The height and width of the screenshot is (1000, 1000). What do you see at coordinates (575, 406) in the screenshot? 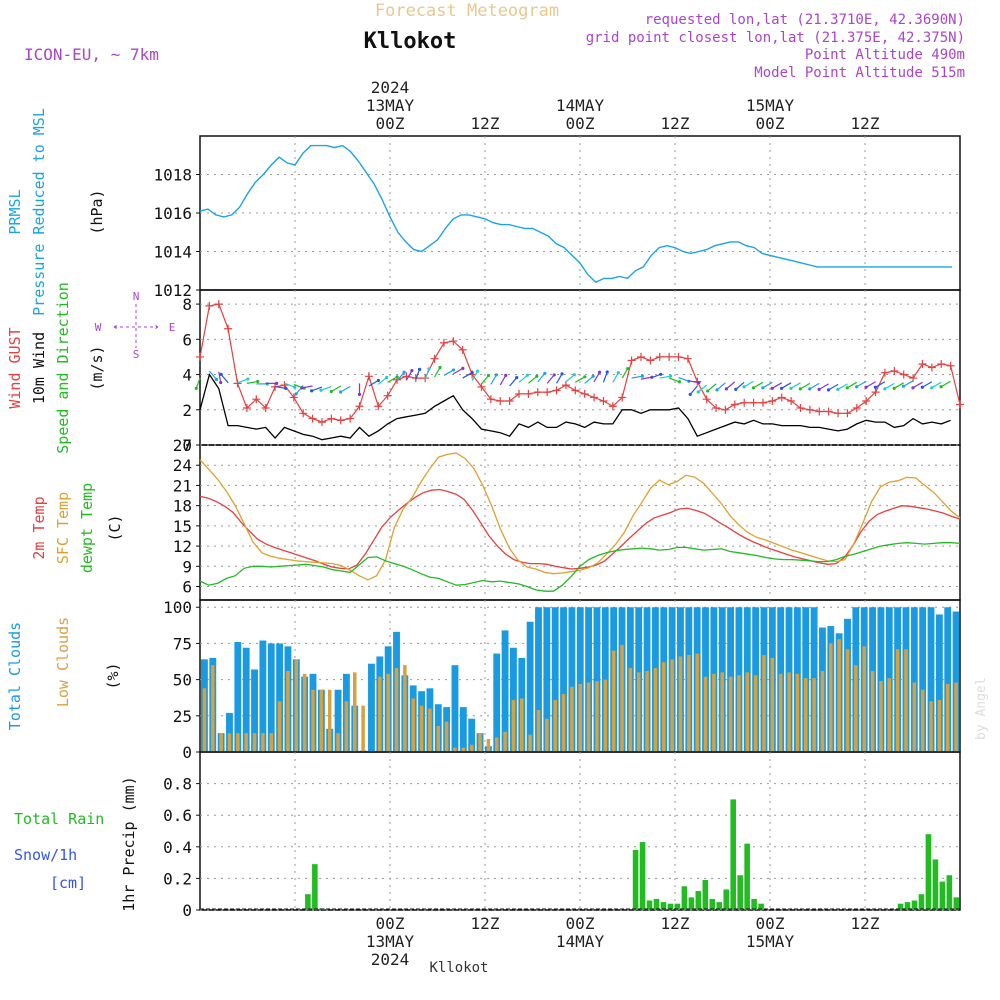
I see `wind10m-line` at bounding box center [575, 406].